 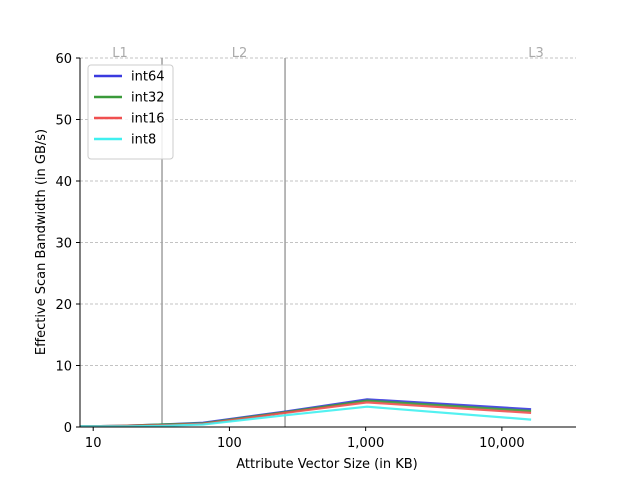 I want to click on y-tick-label: 20, so click(x=63, y=305).